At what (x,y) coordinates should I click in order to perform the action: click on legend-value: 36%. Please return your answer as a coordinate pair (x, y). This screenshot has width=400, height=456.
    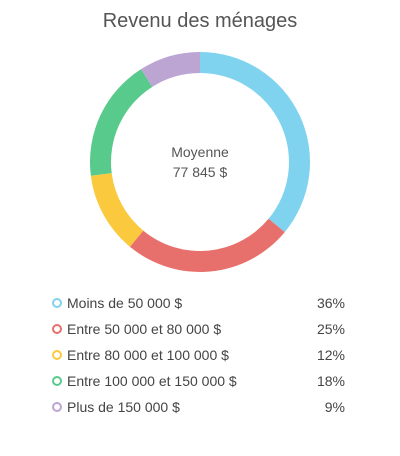
    Looking at the image, I should click on (330, 303).